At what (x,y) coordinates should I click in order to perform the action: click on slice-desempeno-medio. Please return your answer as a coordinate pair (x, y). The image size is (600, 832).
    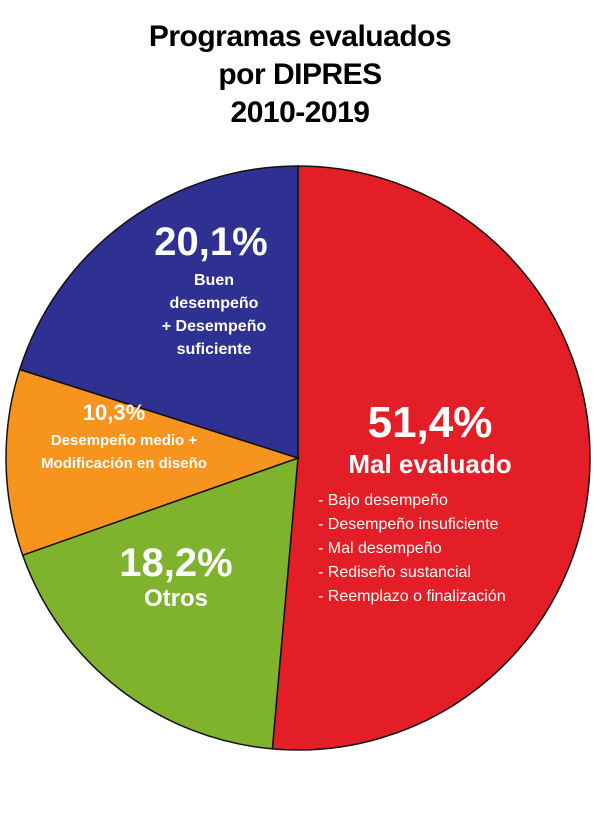
    Looking at the image, I should click on (153, 462).